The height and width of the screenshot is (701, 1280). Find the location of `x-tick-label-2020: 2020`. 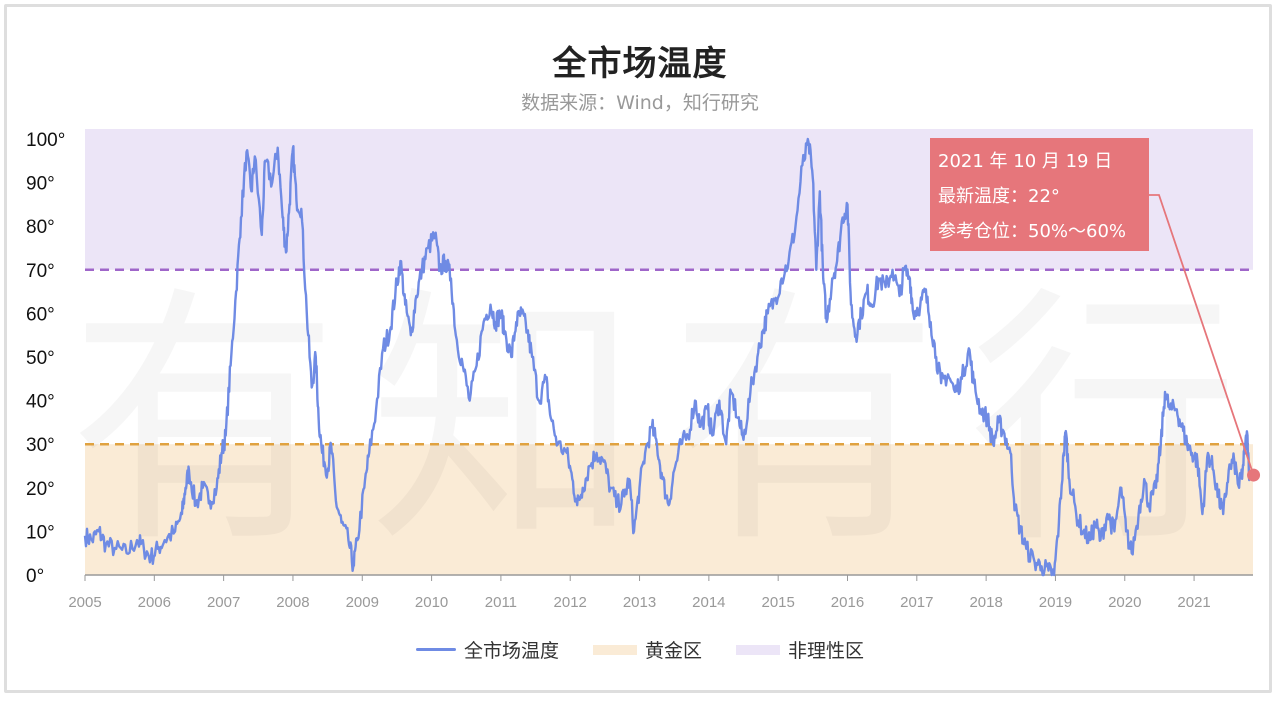

x-tick-label-2020: 2020 is located at coordinates (1124, 602).